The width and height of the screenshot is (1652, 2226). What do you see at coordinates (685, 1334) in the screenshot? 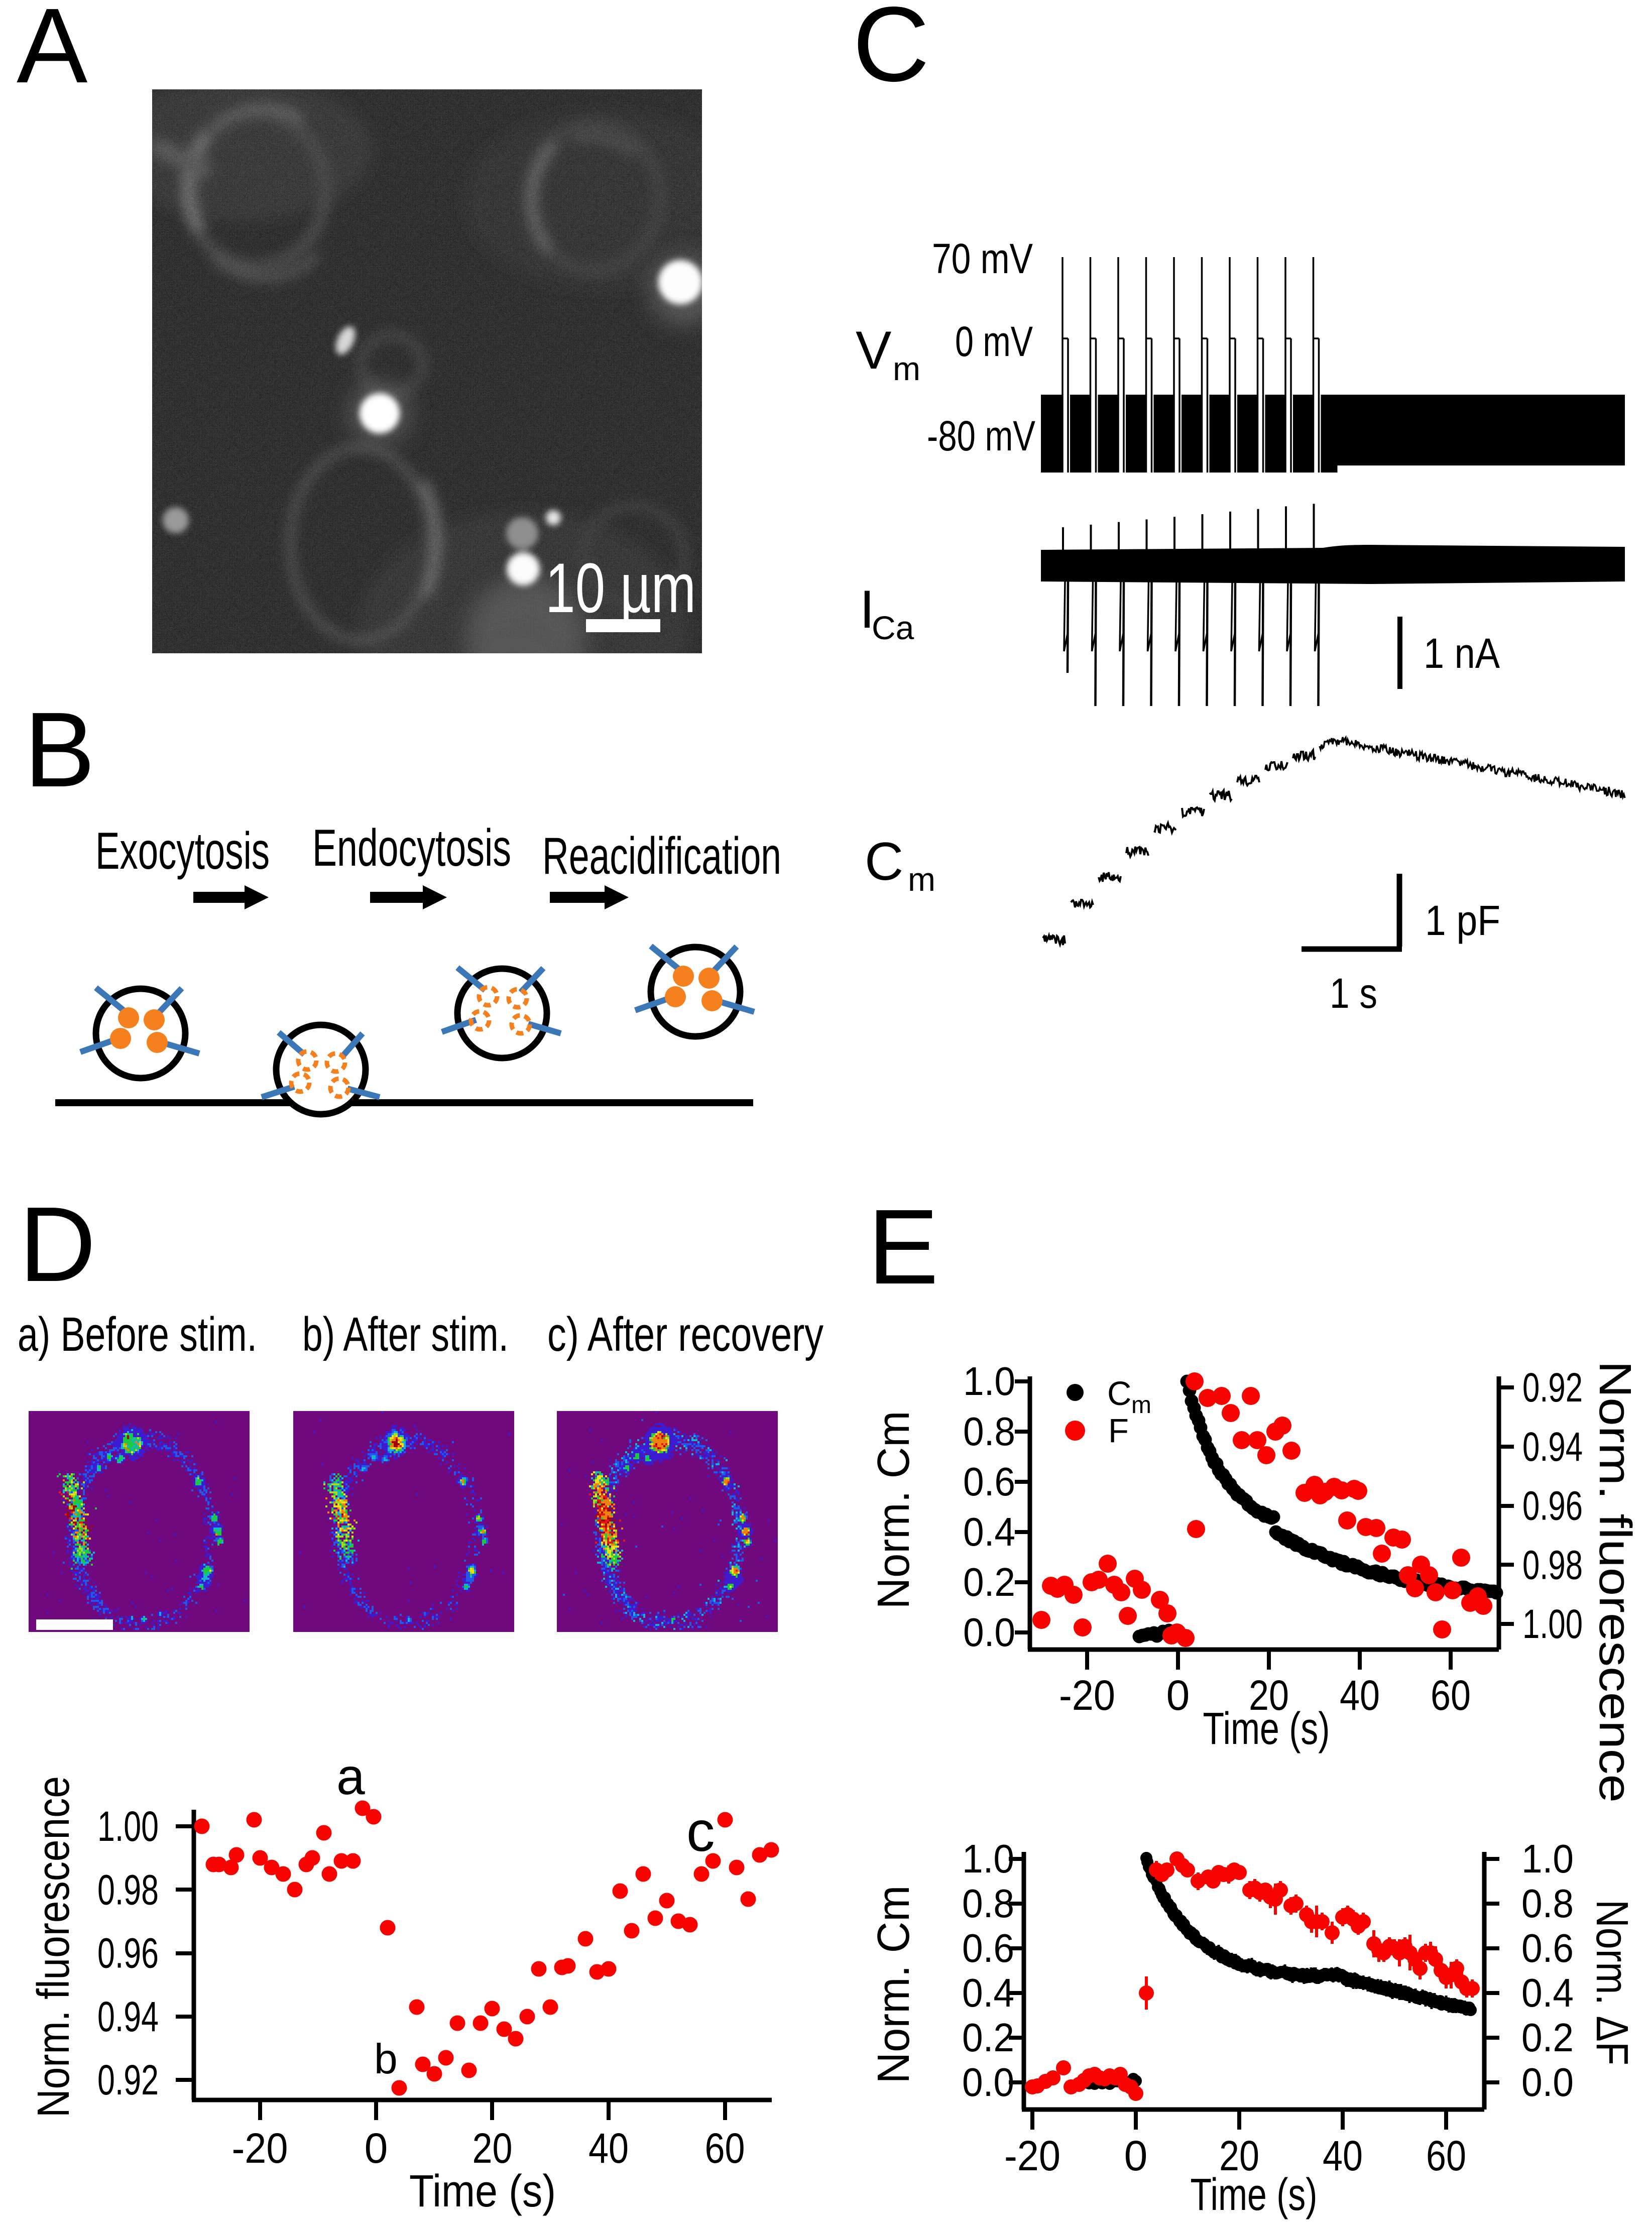
I see `svg-text: c) After recovery` at bounding box center [685, 1334].